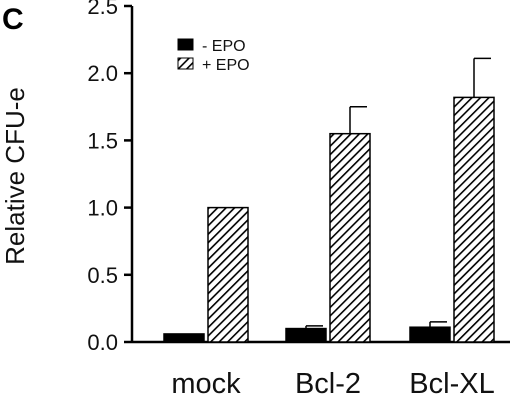  I want to click on y-tick-label: 0.0, so click(102, 342).